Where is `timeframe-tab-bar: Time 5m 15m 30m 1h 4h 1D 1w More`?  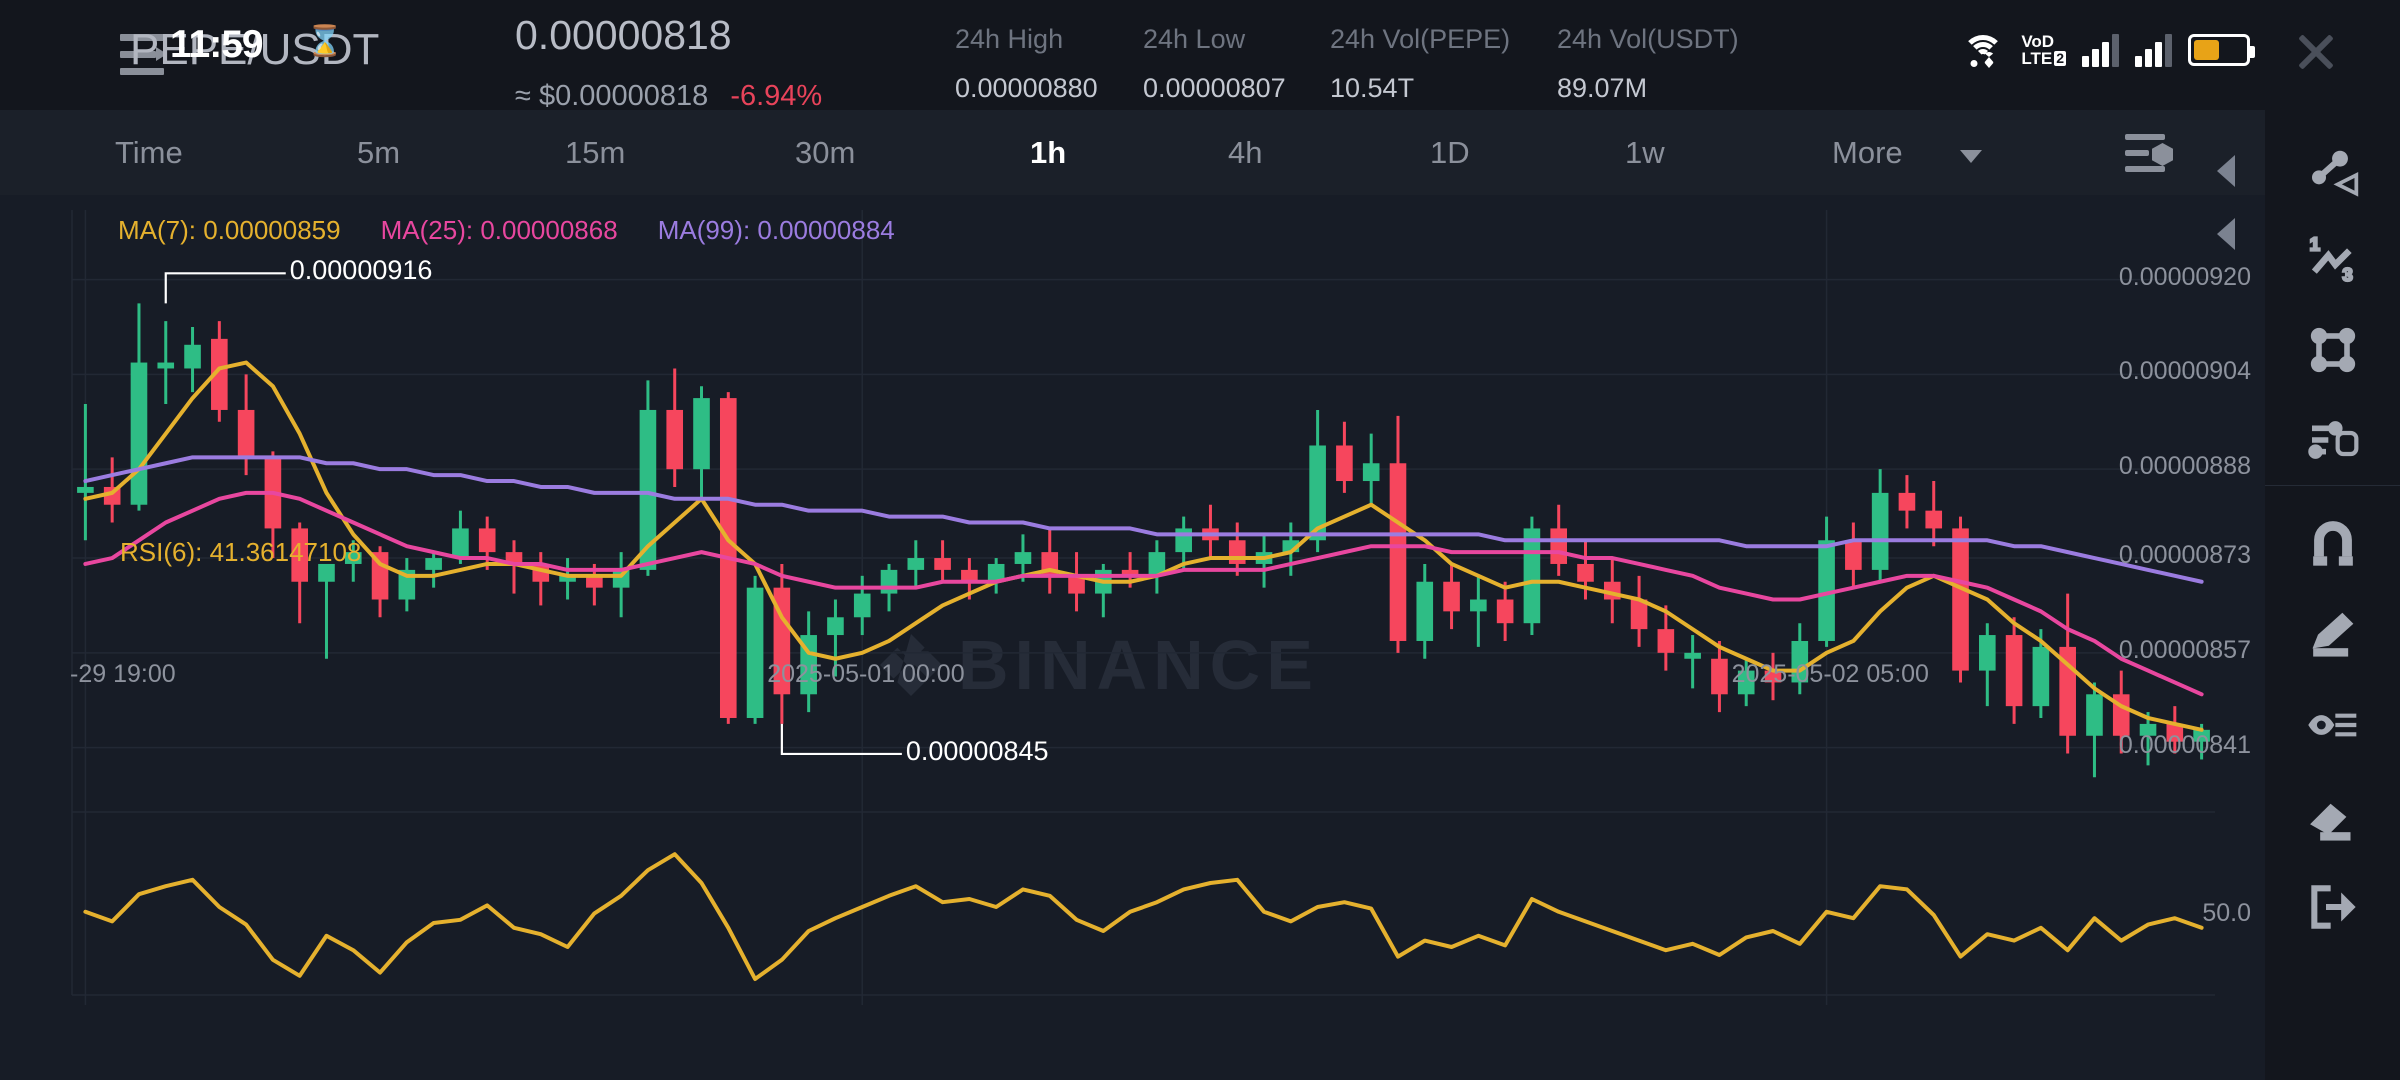
timeframe-tab-bar: Time 5m 15m 30m 1h 4h 1D 1w More is located at coordinates (1132, 152).